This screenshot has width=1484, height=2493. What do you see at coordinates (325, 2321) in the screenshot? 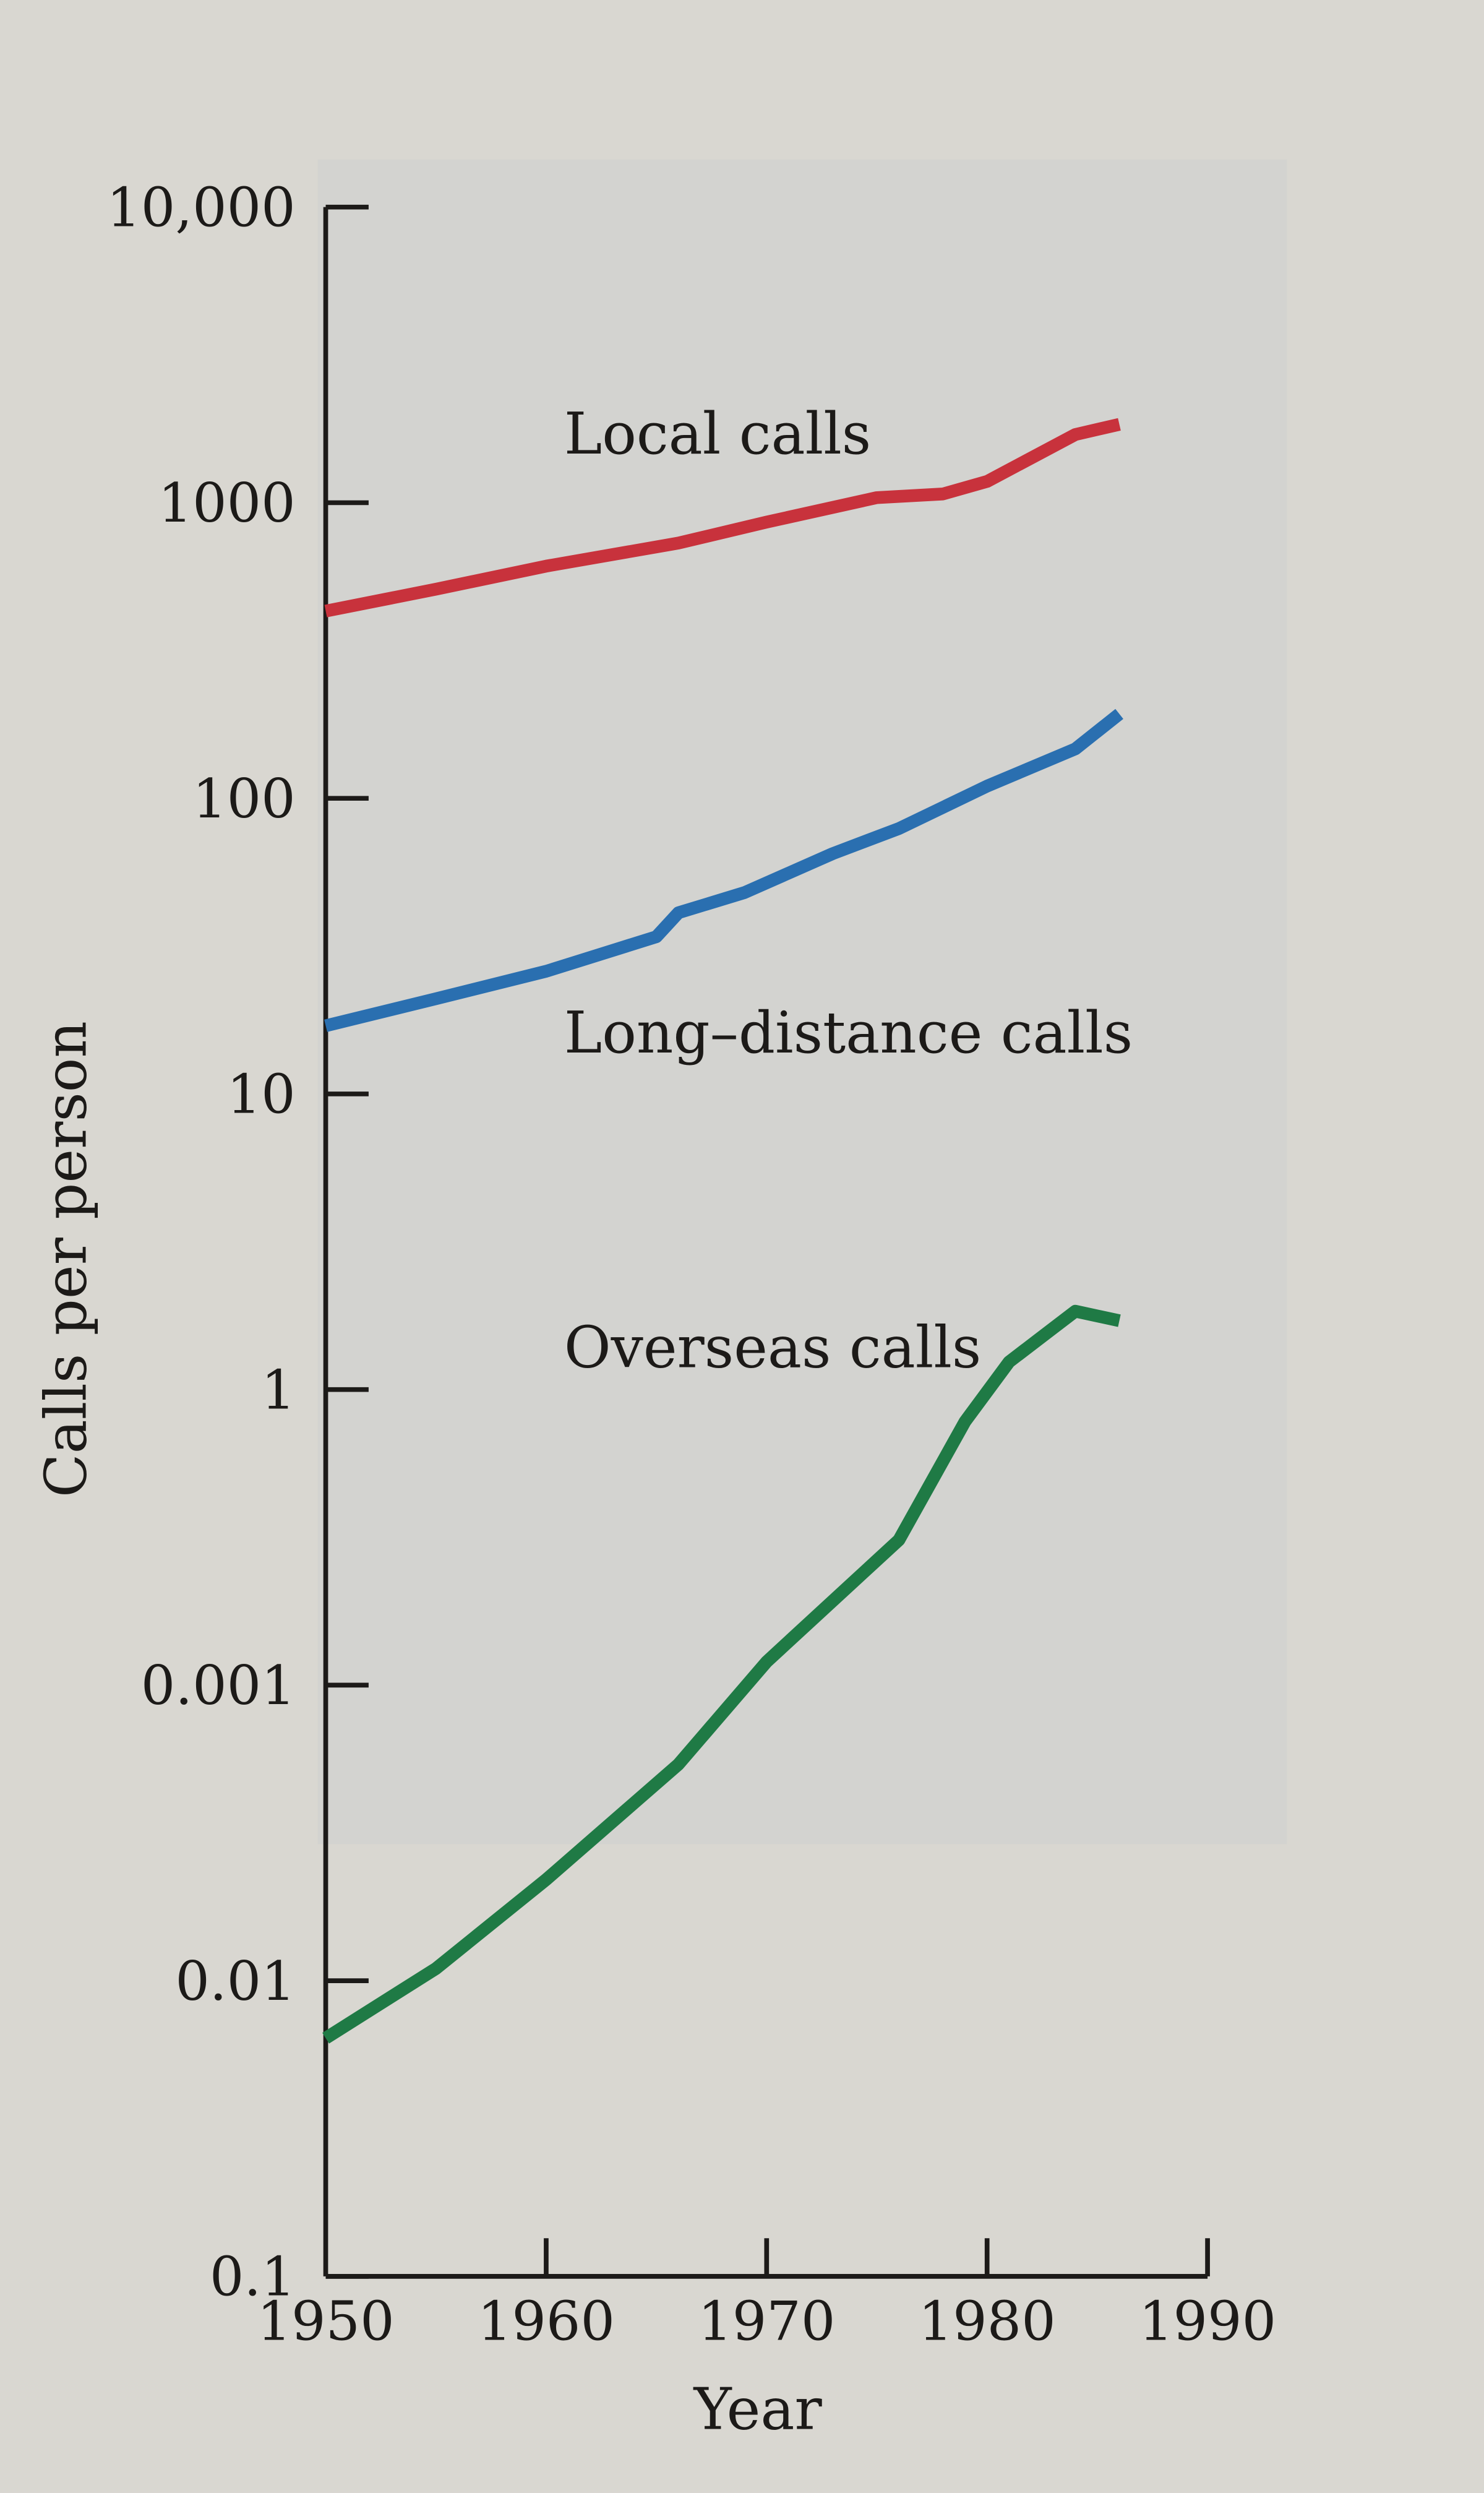
I see `x-tick-label: 1950` at bounding box center [325, 2321].